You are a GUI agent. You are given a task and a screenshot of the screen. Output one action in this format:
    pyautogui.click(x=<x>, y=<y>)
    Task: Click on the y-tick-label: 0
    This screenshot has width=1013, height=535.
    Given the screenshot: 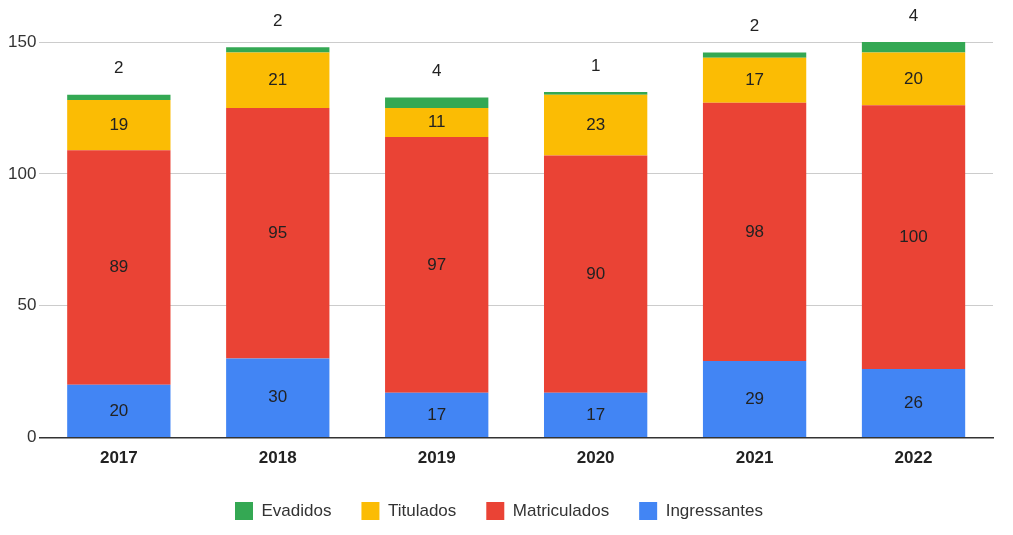 What is the action you would take?
    pyautogui.click(x=31, y=437)
    